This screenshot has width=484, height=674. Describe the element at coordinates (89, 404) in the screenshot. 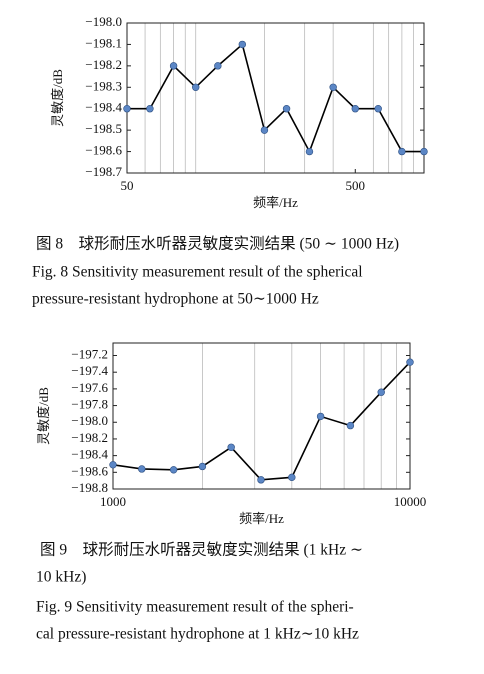

I see `y-tick-label: −197.8` at that location.